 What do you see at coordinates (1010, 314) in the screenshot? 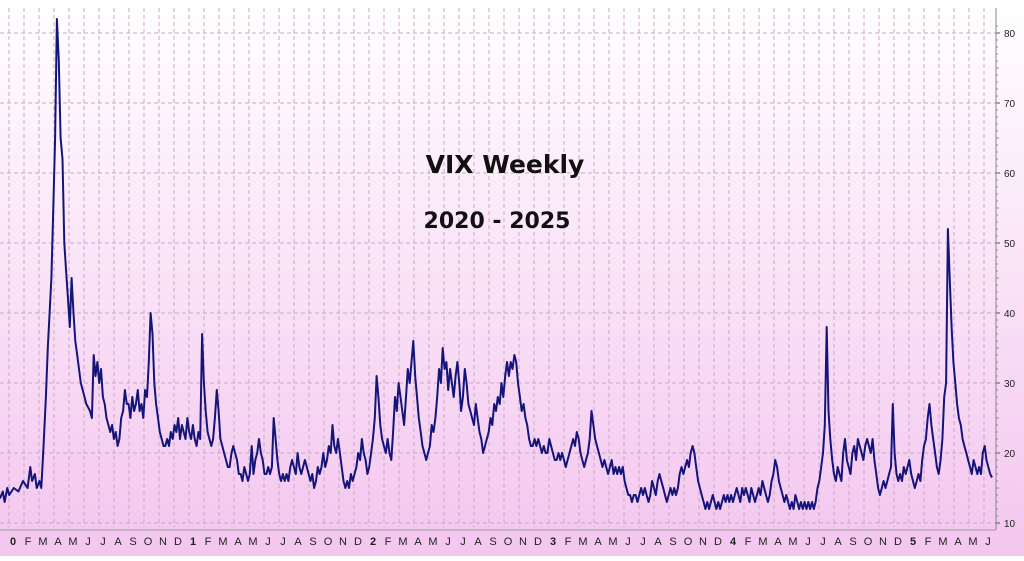
I see `y-tick-label: 40` at bounding box center [1010, 314].